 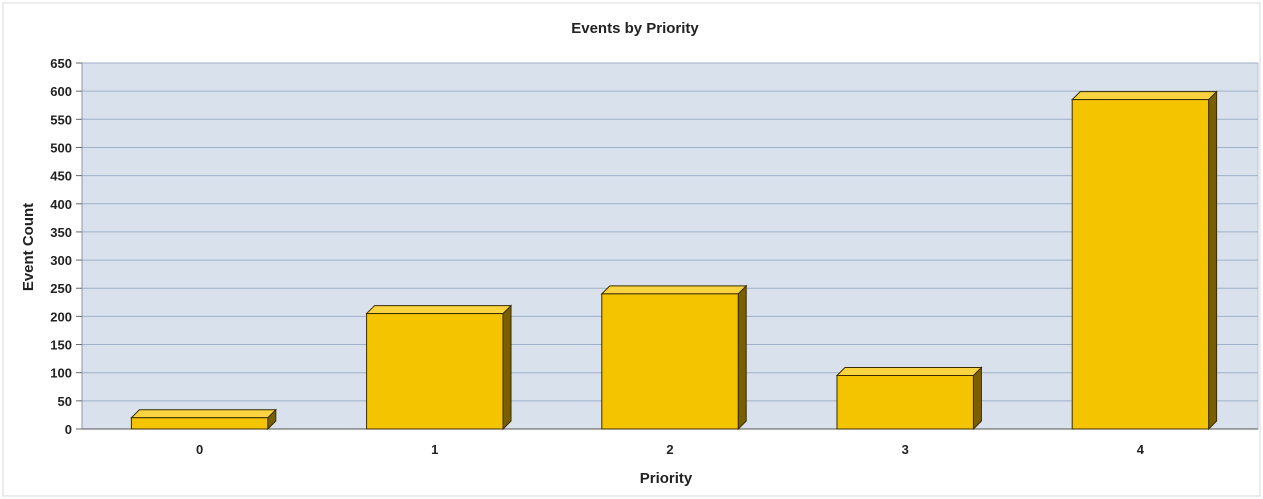 I want to click on y-tick-label: 200, so click(x=61, y=316).